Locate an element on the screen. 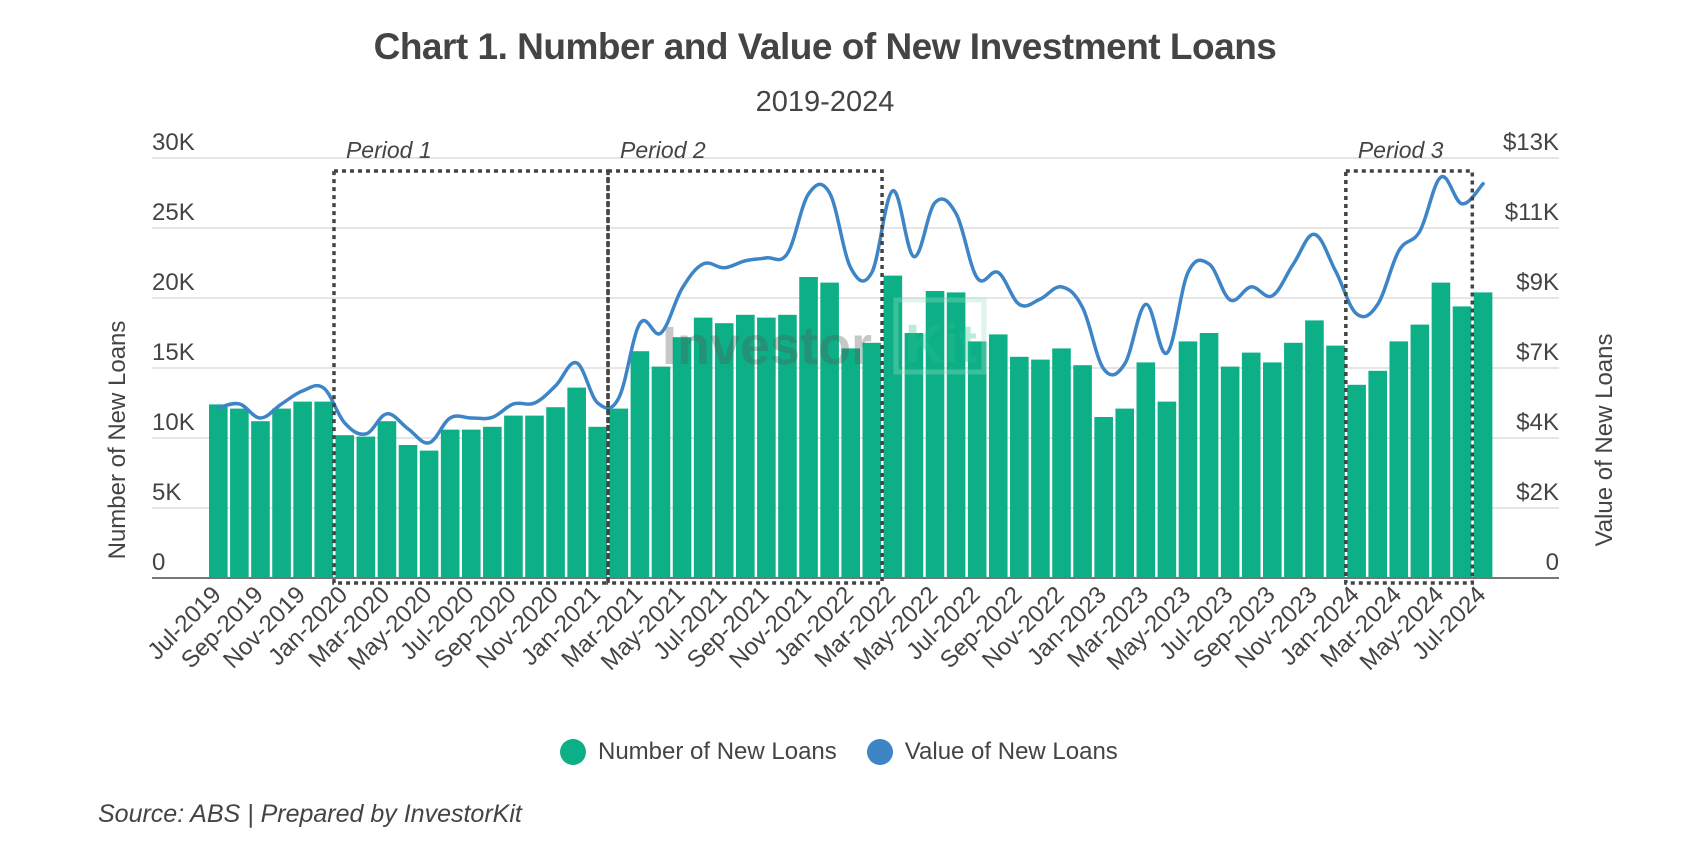 This screenshot has width=1695, height=845. y-tick-label: 20K is located at coordinates (173, 282).